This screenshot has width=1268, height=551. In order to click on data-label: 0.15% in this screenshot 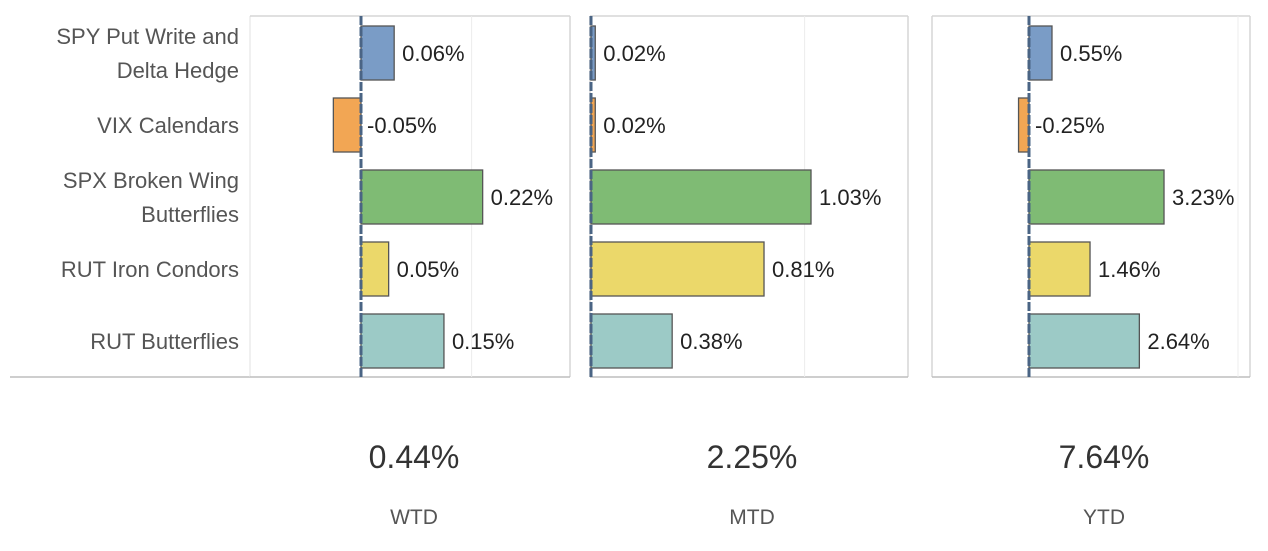, I will do `click(483, 341)`.